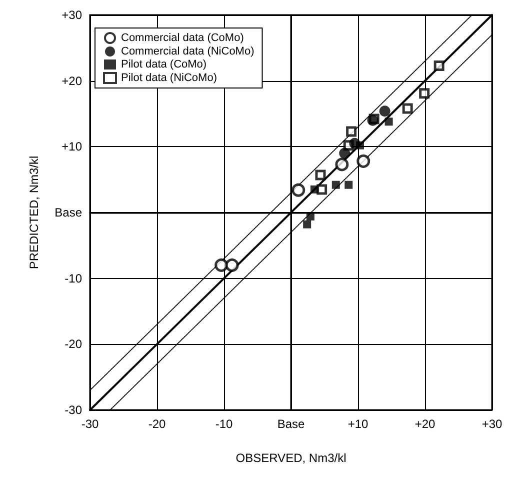 The image size is (517, 480). What do you see at coordinates (73, 278) in the screenshot?
I see `y-tick-label: -10` at bounding box center [73, 278].